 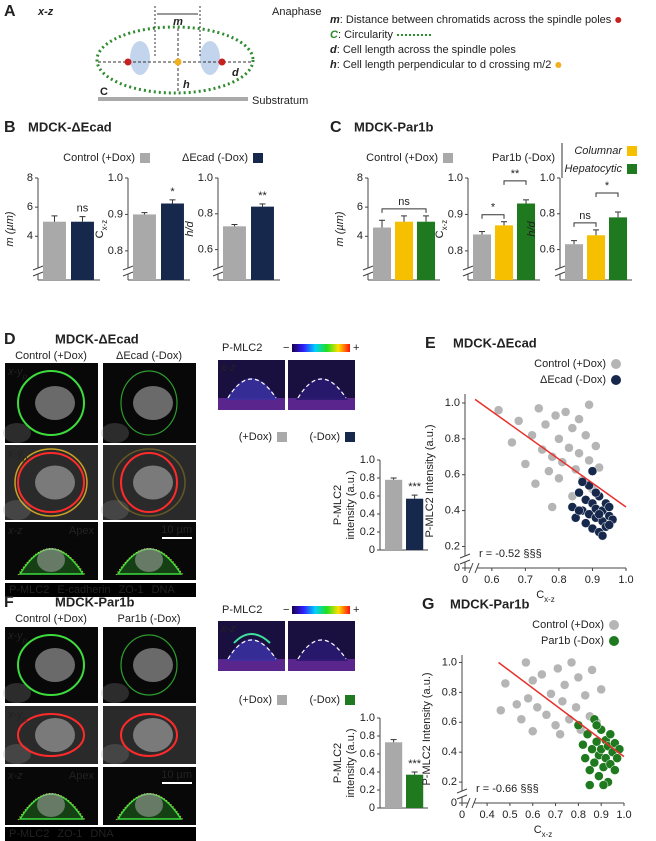 What do you see at coordinates (297, 12) in the screenshot?
I see `phase-label: Anaphase` at bounding box center [297, 12].